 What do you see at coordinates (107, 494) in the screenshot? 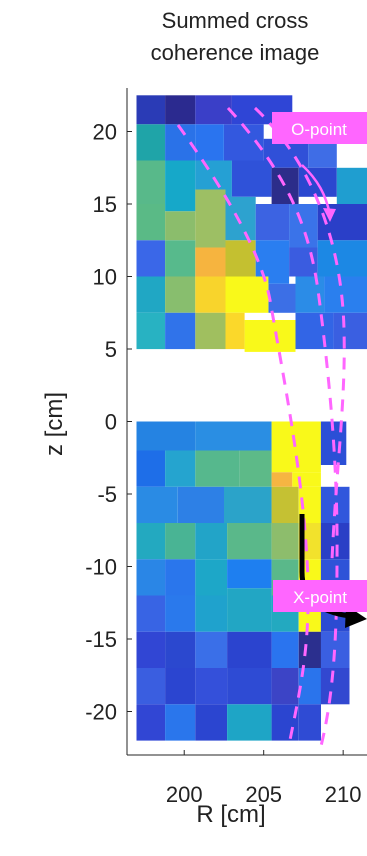
I see `y-tick-label: -5` at bounding box center [107, 494].